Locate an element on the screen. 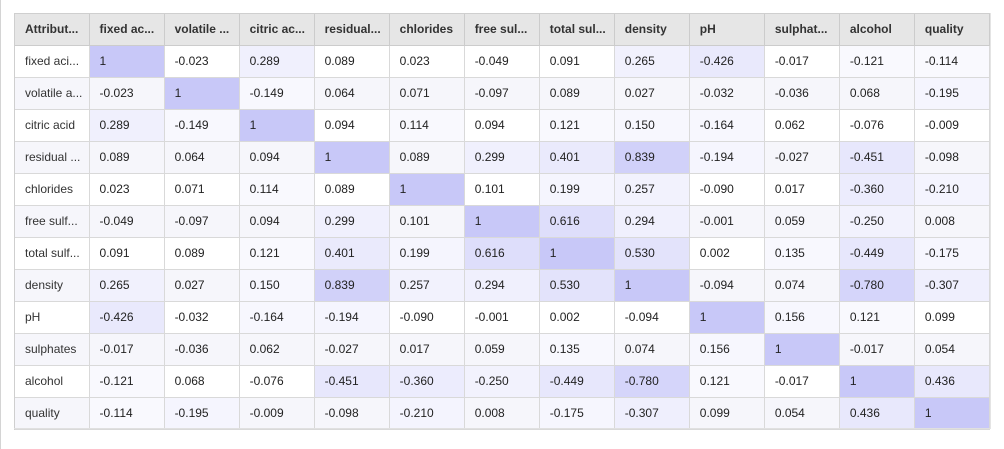 The image size is (1004, 449). column-header: density is located at coordinates (652, 30).